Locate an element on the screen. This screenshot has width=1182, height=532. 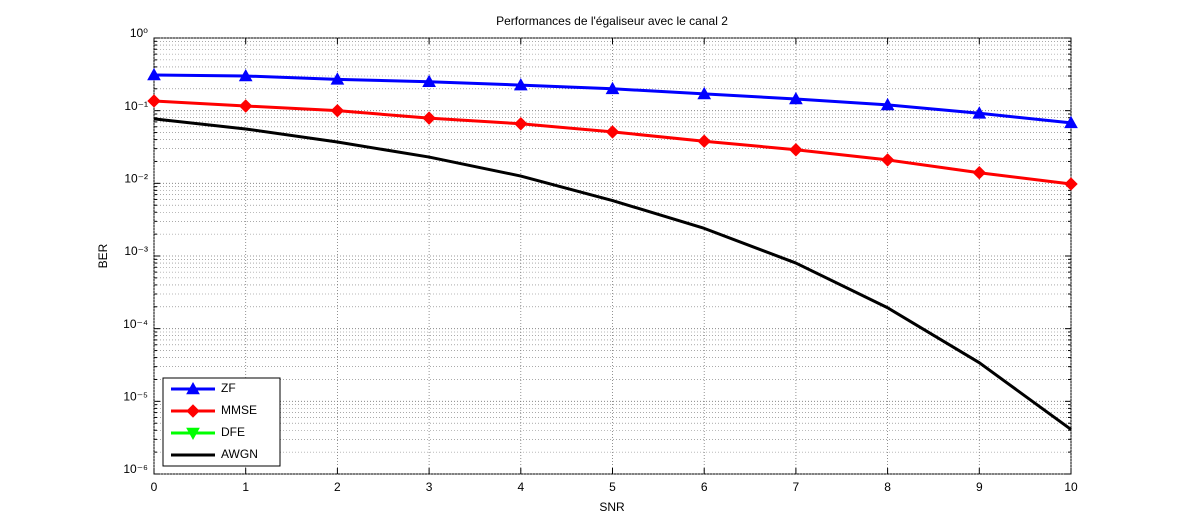
x-tick-label: 6 is located at coordinates (704, 487).